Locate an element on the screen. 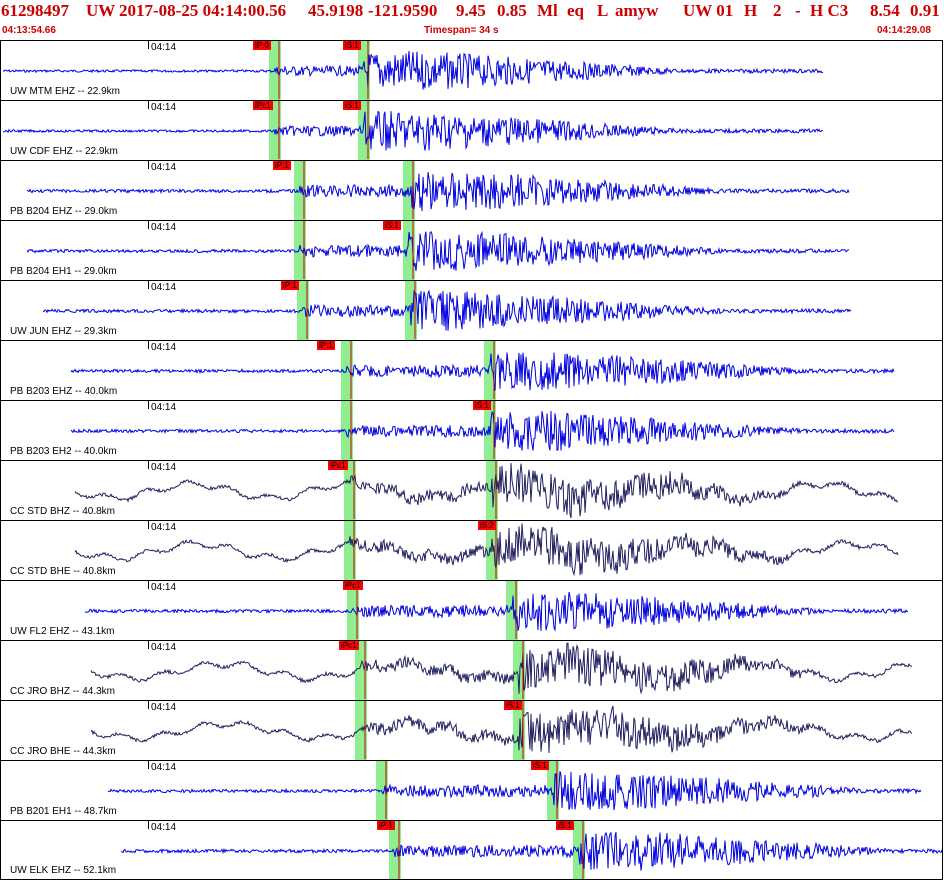 The height and width of the screenshot is (880, 944). station-label: CC STD BHE -- 40.8km is located at coordinates (63, 571).